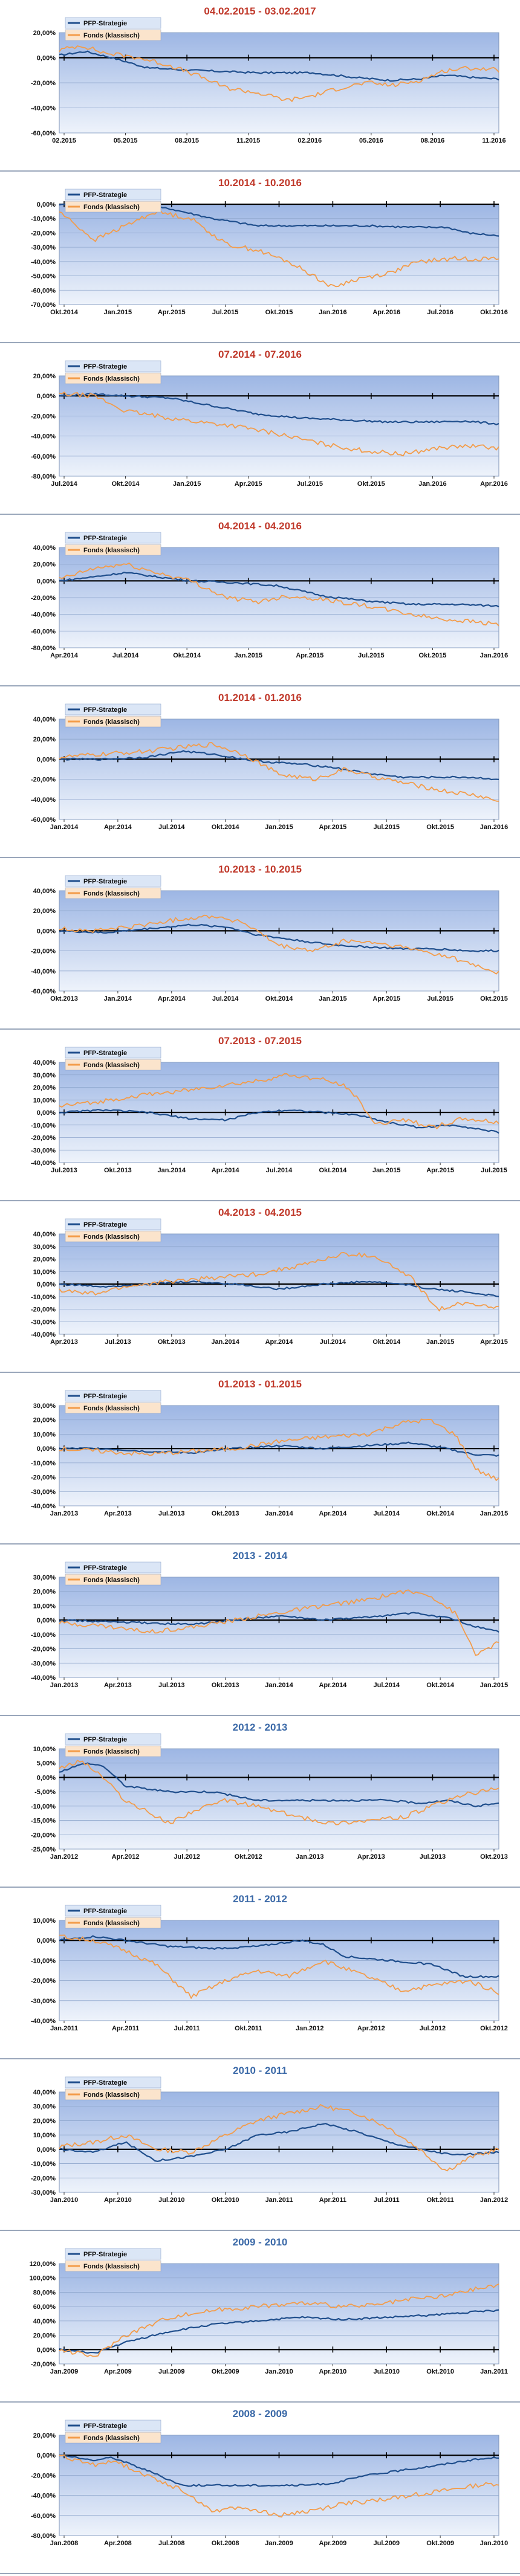 Image resolution: width=520 pixels, height=2576 pixels. Describe the element at coordinates (248, 1857) in the screenshot. I see `x-tick-label: Okt.2012` at that location.